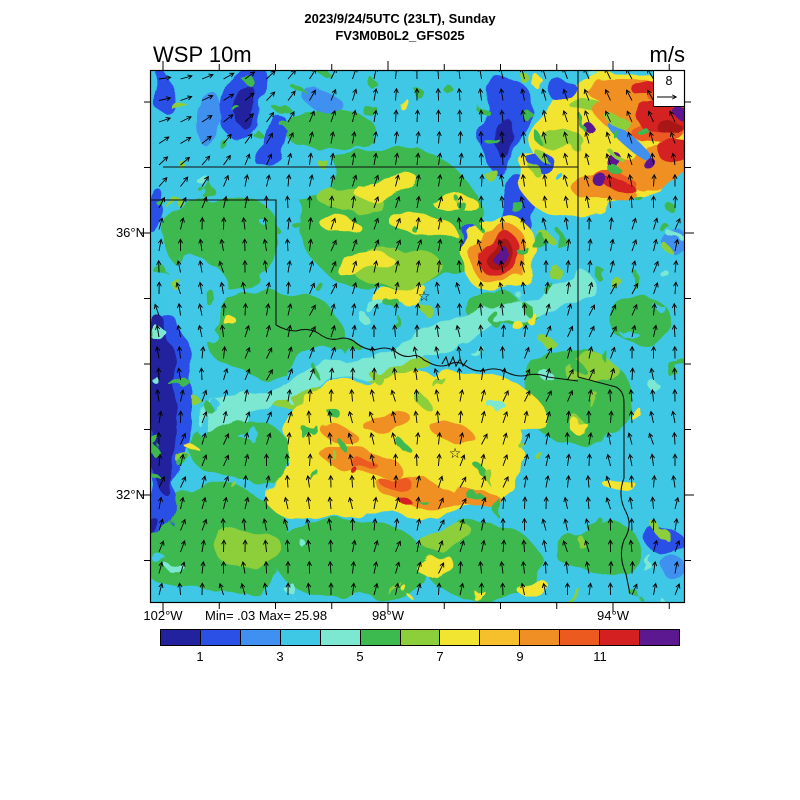 This screenshot has width=800, height=800. I want to click on colorbar-tick-label: 9, so click(520, 656).